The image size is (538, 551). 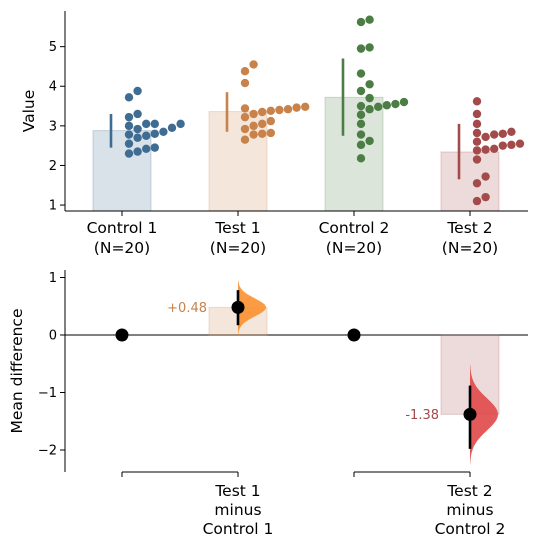 I want to click on x-tick-label-line: Control 2, so click(x=354, y=228).